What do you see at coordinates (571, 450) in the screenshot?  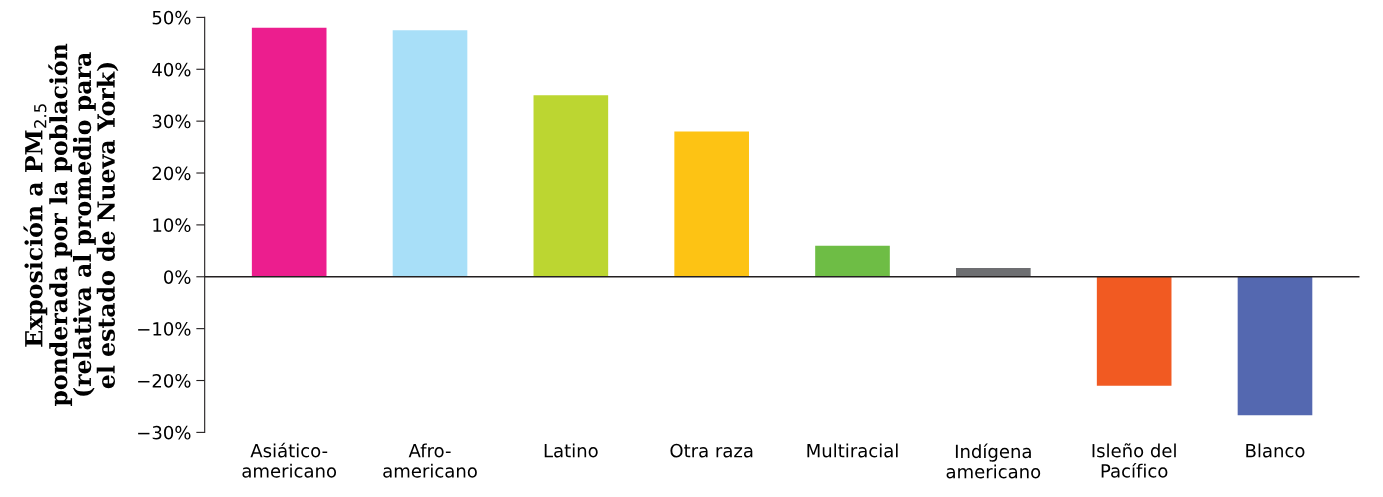 I see `x-tick-label: Latino` at bounding box center [571, 450].